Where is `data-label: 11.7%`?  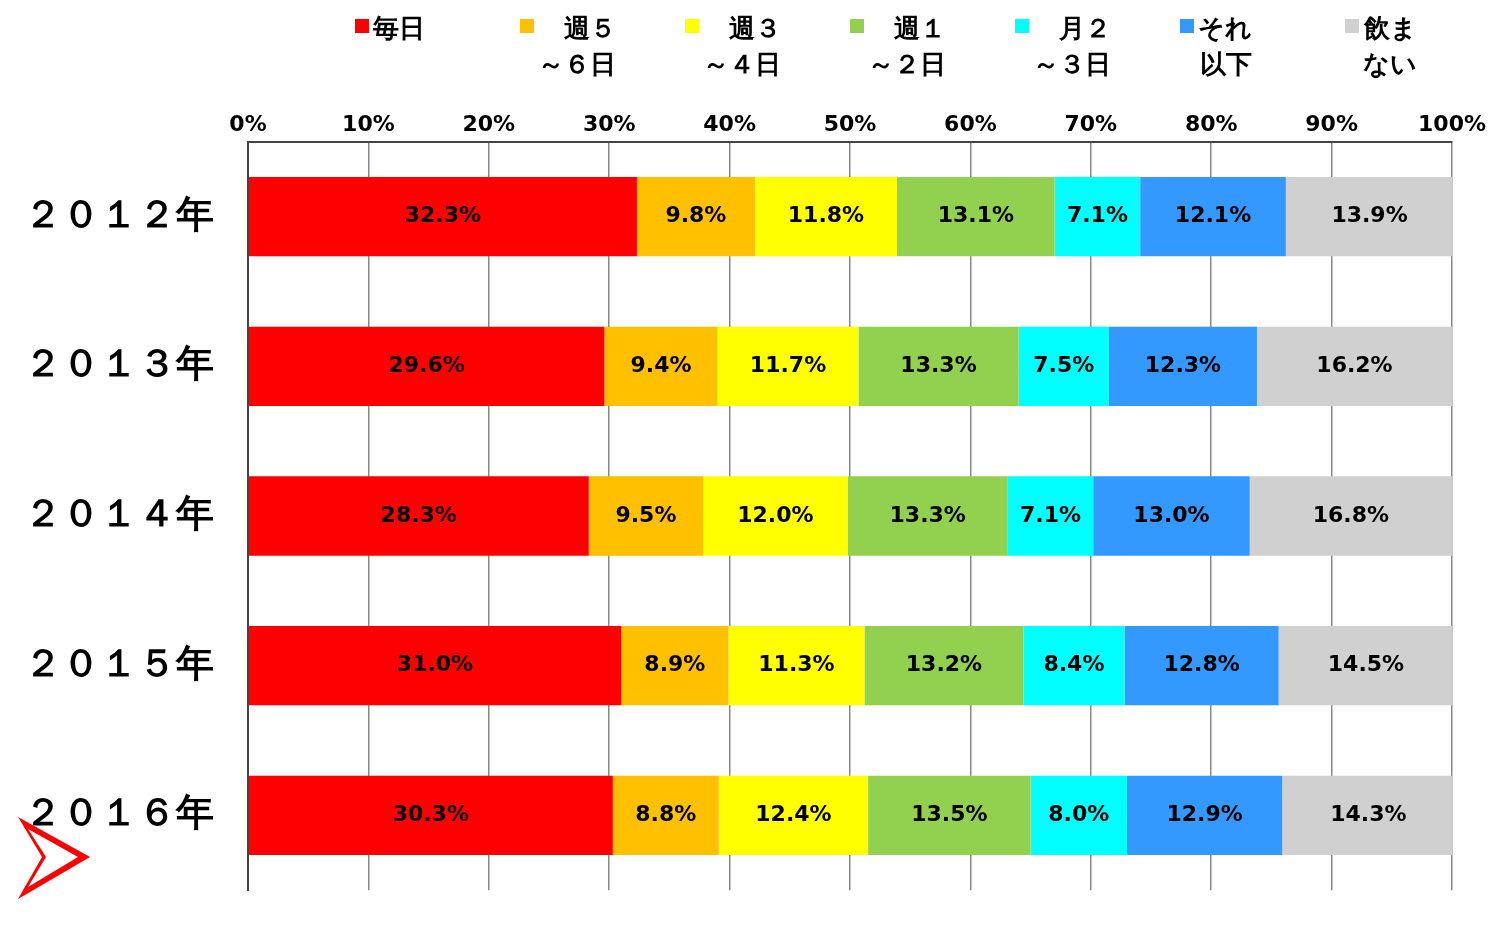 data-label: 11.7% is located at coordinates (788, 365).